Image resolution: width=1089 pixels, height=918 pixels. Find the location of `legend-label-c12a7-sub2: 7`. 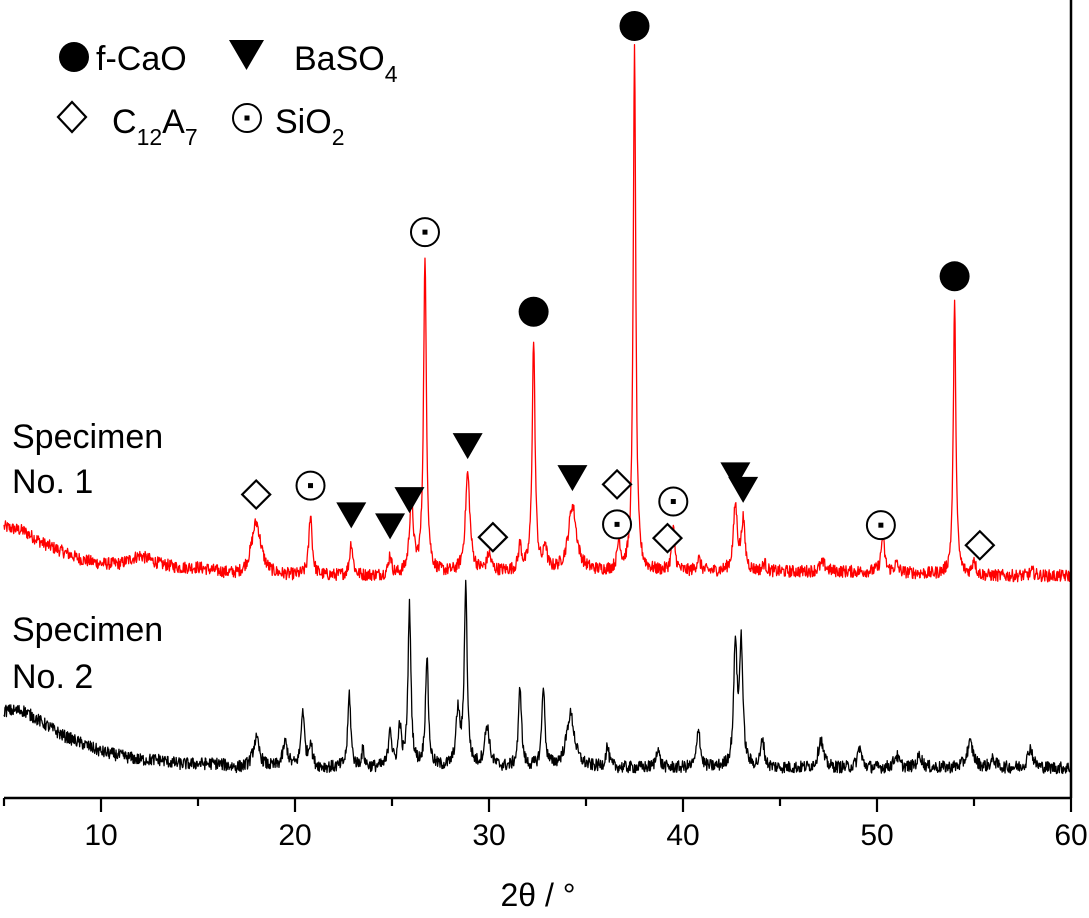

legend-label-c12a7-sub2: 7 is located at coordinates (191, 137).